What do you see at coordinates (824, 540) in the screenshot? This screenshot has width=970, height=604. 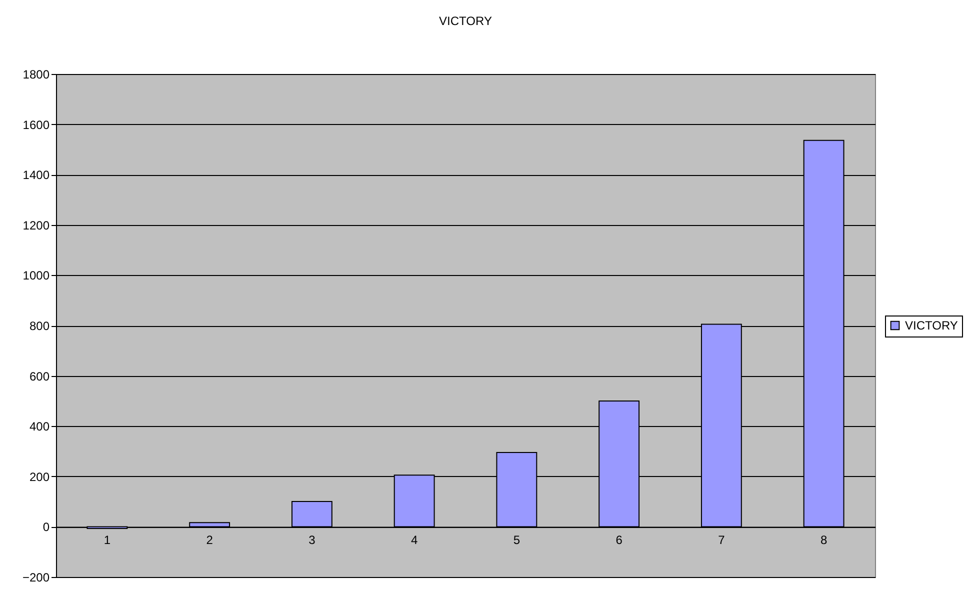 I see `x-tick-label: 8` at bounding box center [824, 540].